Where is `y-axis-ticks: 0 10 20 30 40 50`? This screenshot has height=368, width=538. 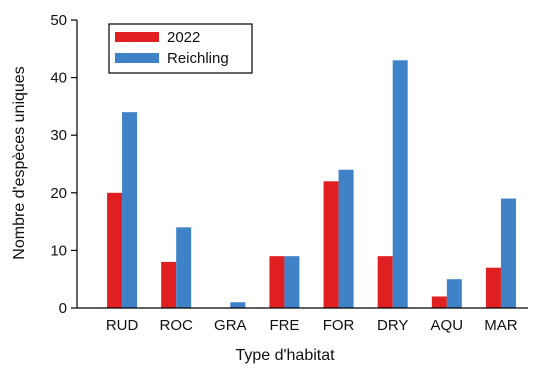 y-axis-ticks: 0 10 20 30 40 50 is located at coordinates (63, 164).